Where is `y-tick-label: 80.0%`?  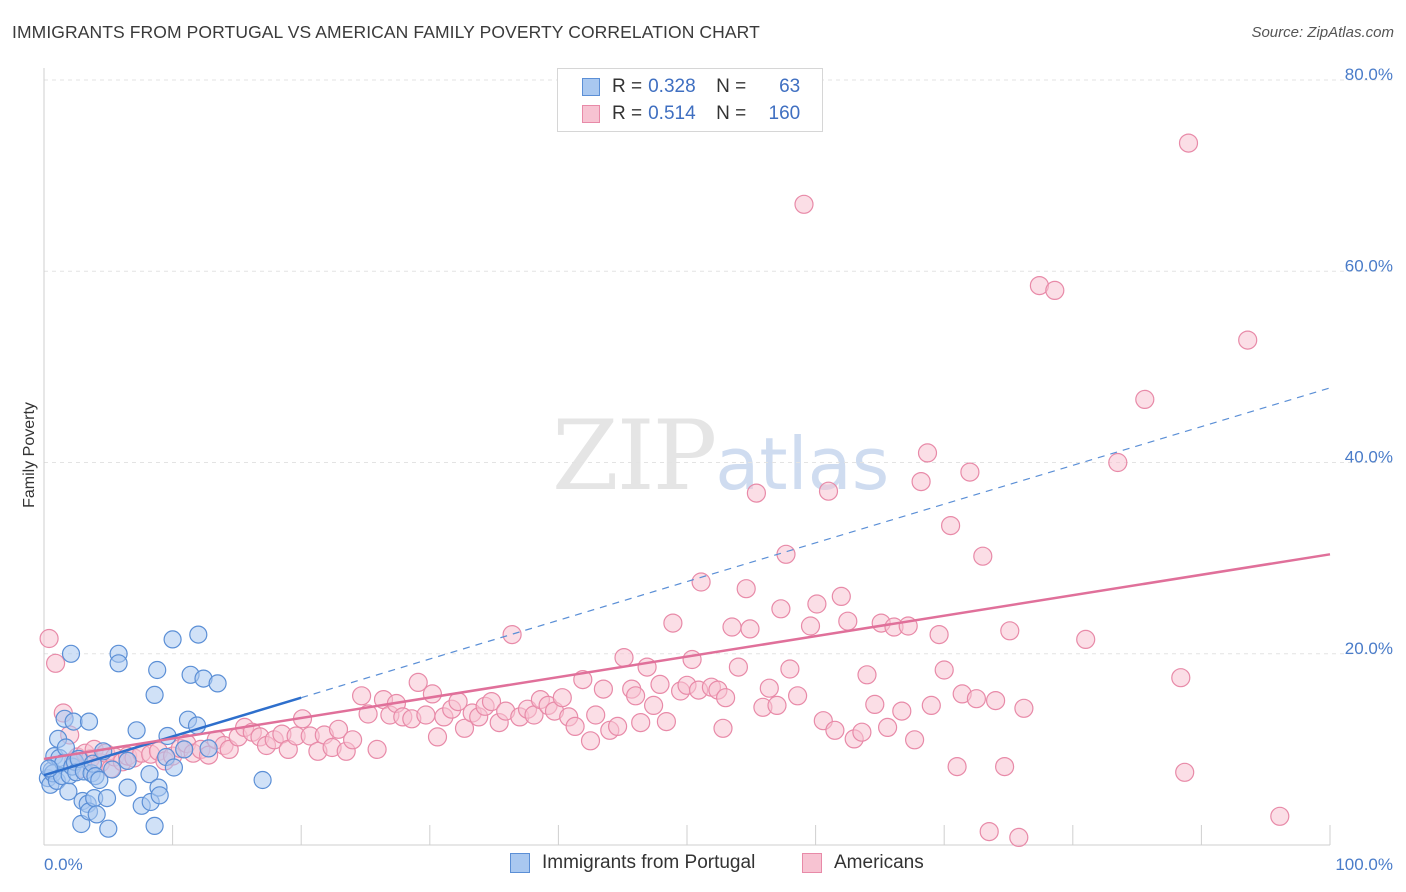
y-tick-label: 80.0% is located at coordinates (1369, 74).